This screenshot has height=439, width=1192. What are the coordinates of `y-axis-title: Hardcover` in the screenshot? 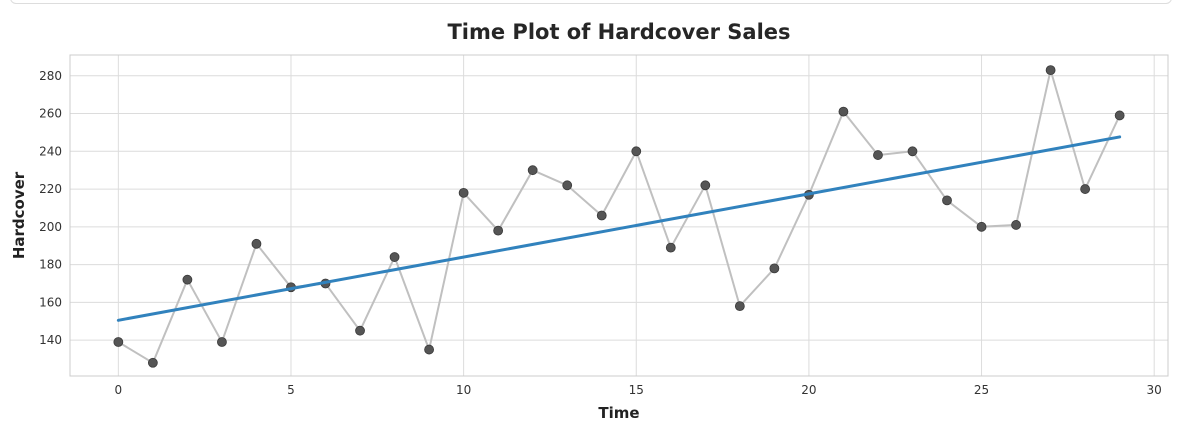 It's located at (19, 215).